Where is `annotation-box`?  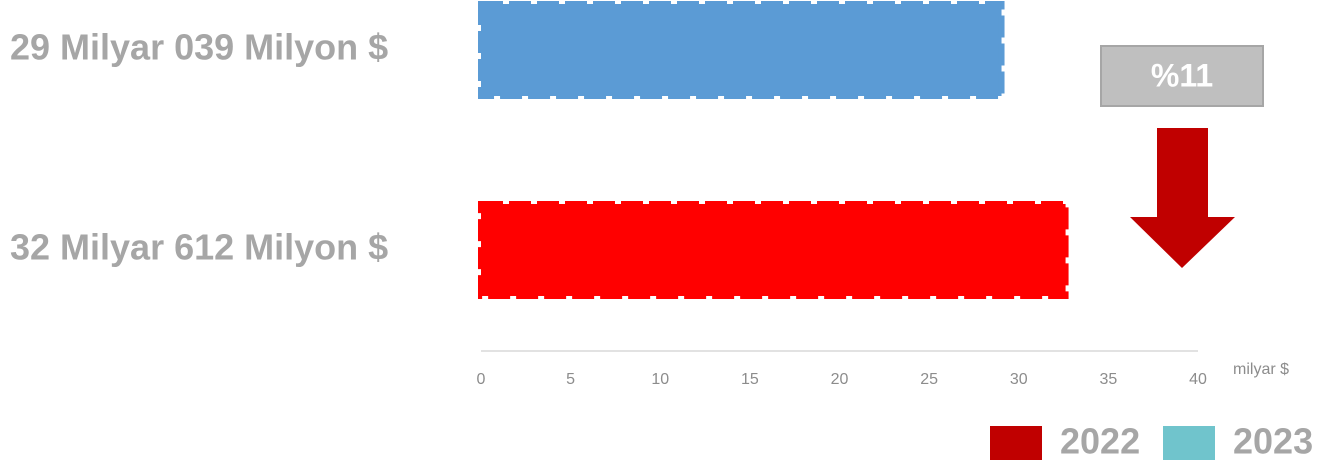 annotation-box is located at coordinates (1182, 76).